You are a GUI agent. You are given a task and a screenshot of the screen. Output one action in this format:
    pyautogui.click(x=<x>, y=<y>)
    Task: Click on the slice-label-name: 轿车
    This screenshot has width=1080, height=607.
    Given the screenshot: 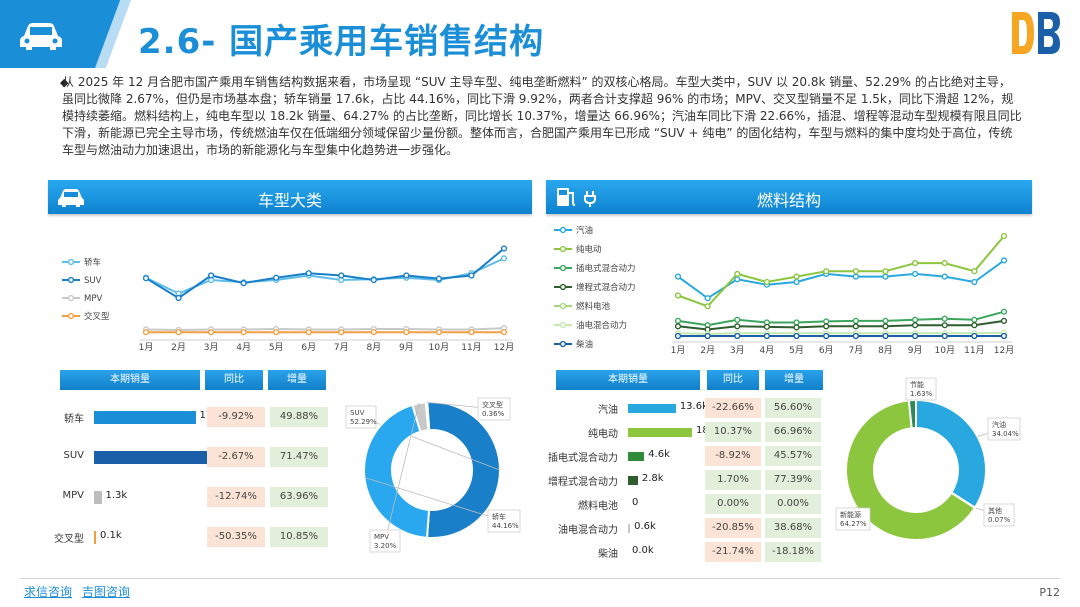 What is the action you would take?
    pyautogui.click(x=499, y=516)
    